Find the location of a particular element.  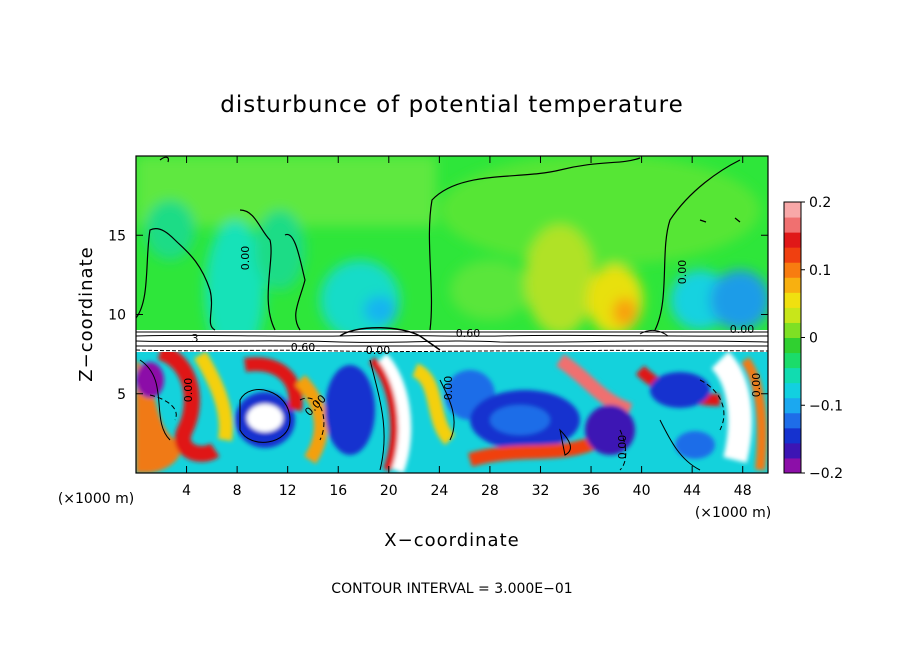

x-tick-label: 48 is located at coordinates (743, 491).